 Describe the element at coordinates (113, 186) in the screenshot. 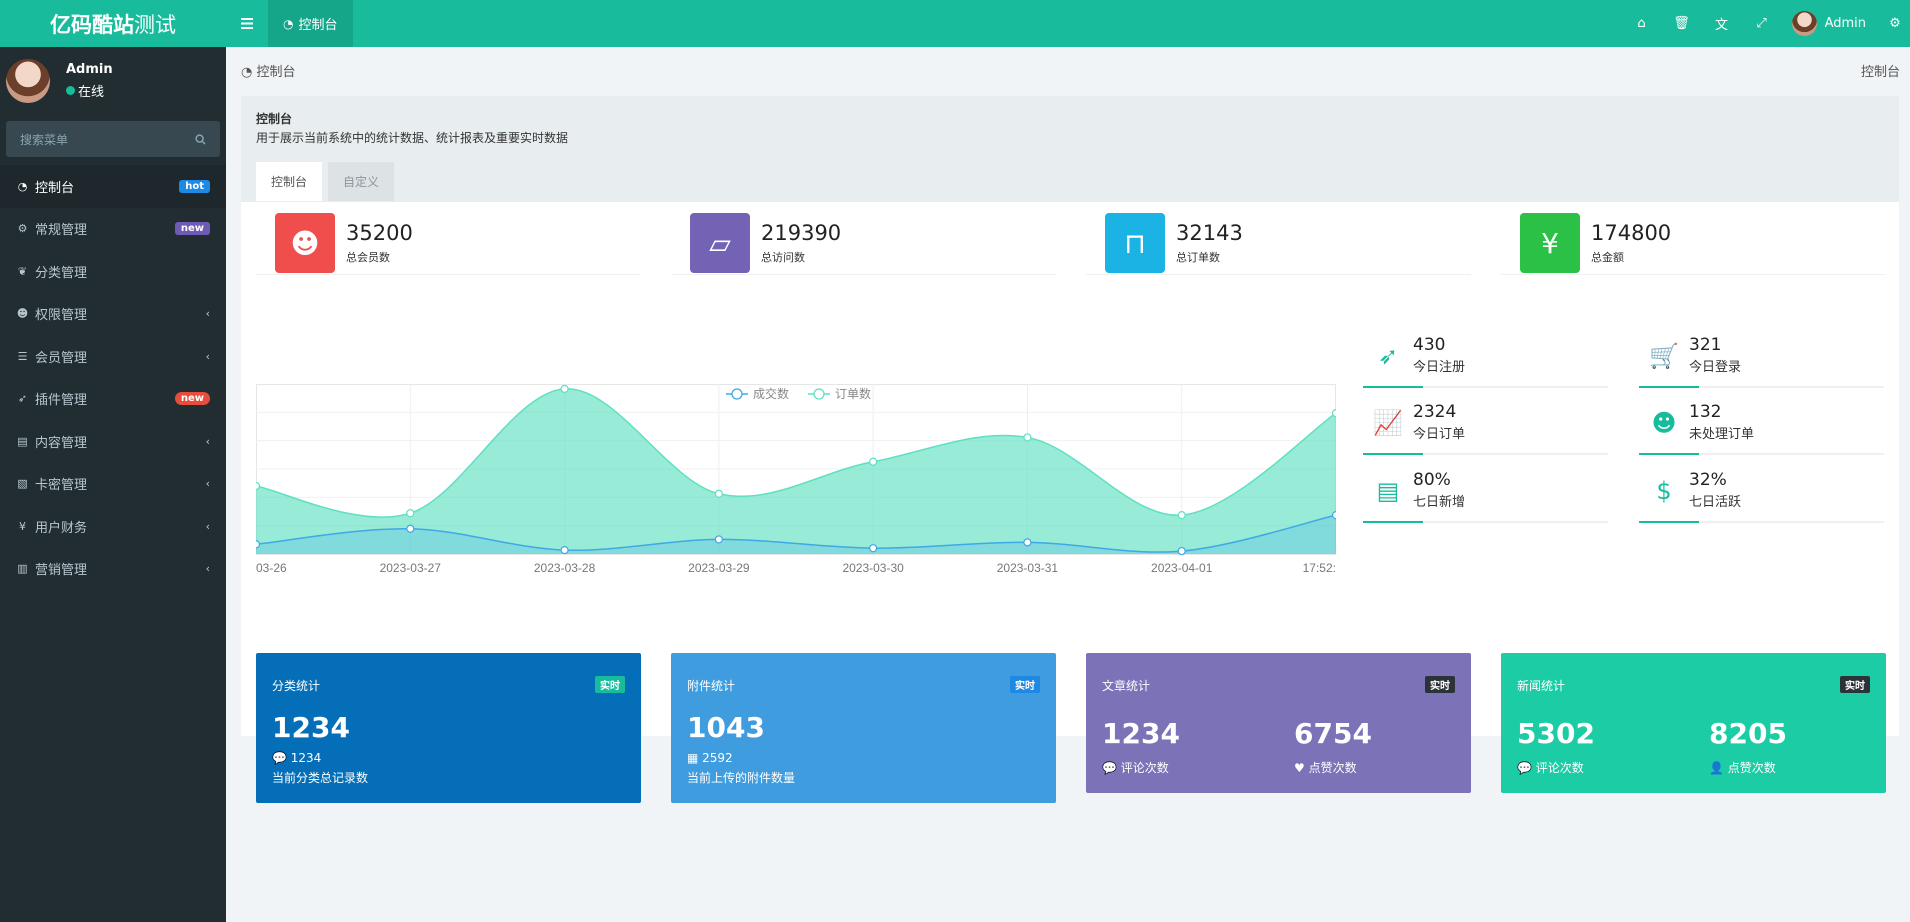

I see `sidebar-item-dashboard: ◔ 控制台 hot` at that location.